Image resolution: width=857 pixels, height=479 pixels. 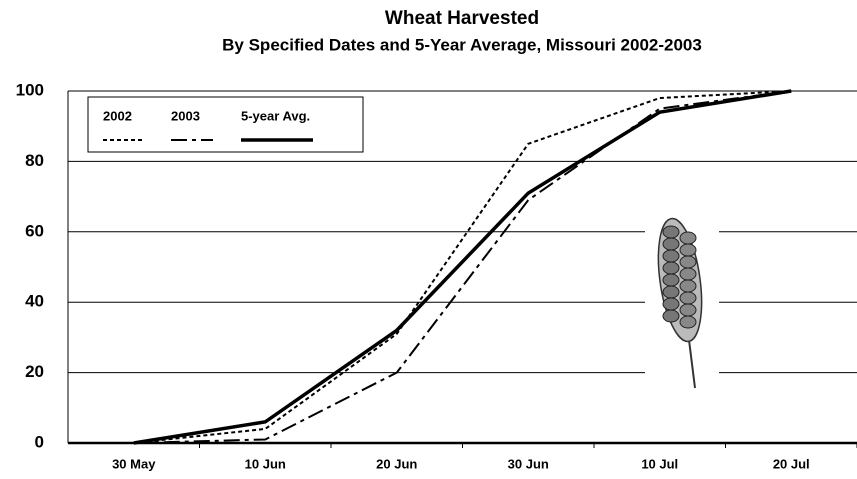 What do you see at coordinates (396, 463) in the screenshot?
I see `x-tick-label: 20 Jun` at bounding box center [396, 463].